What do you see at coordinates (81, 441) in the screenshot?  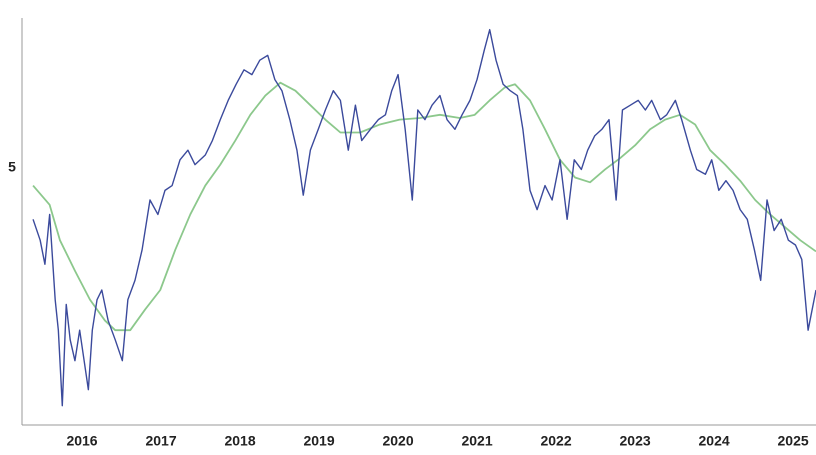 I see `x-tick-label: 2016` at bounding box center [81, 441].